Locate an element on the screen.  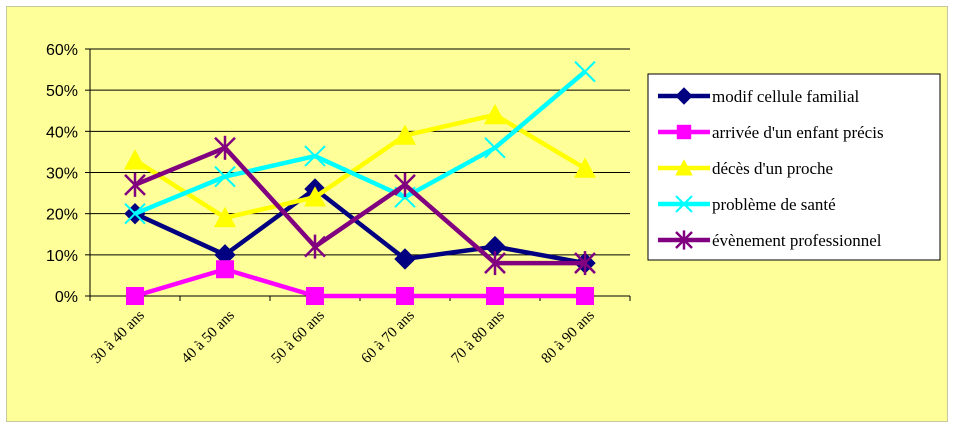
legend-label: problème de santé is located at coordinates (774, 204).